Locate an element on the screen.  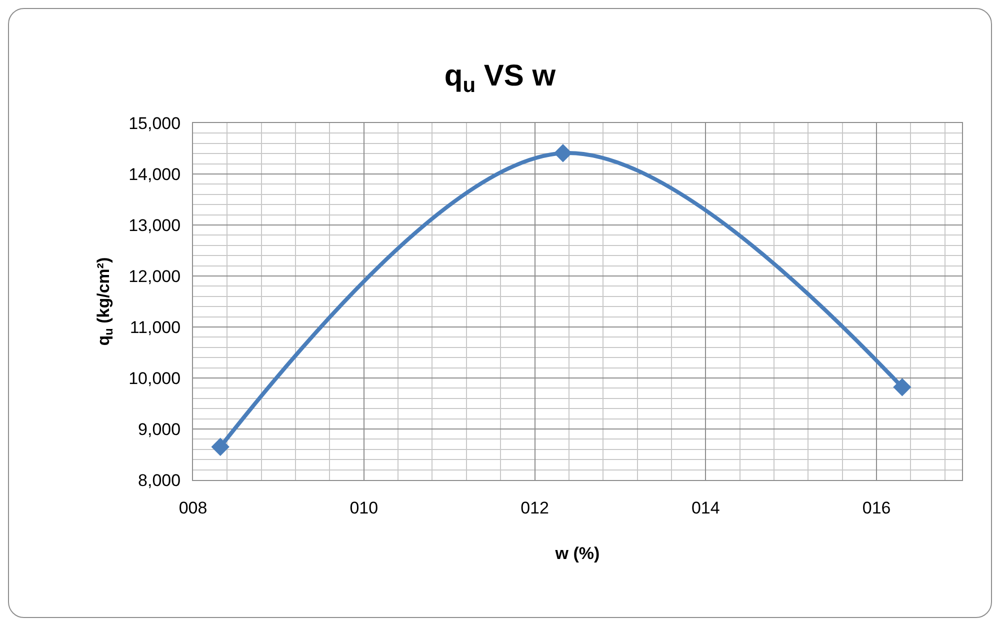
x-tick-label: 014 is located at coordinates (705, 508).